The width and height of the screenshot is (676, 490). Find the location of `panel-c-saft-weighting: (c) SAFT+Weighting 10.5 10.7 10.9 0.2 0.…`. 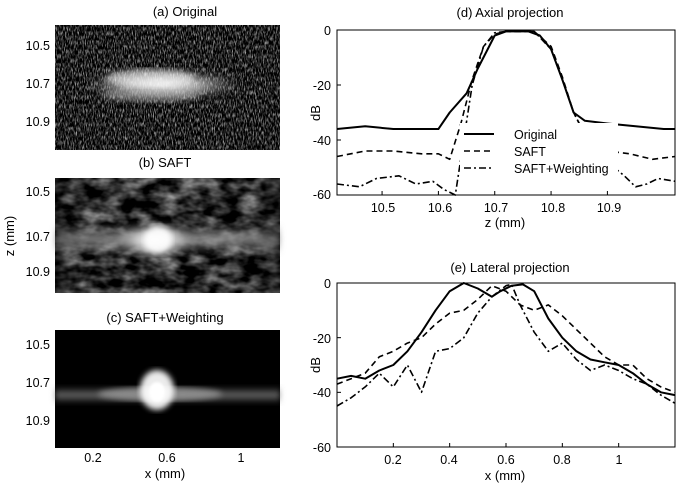

panel-c-saft-weighting: (c) SAFT+Weighting 10.5 10.7 10.9 0.2 0.… is located at coordinates (153, 395).